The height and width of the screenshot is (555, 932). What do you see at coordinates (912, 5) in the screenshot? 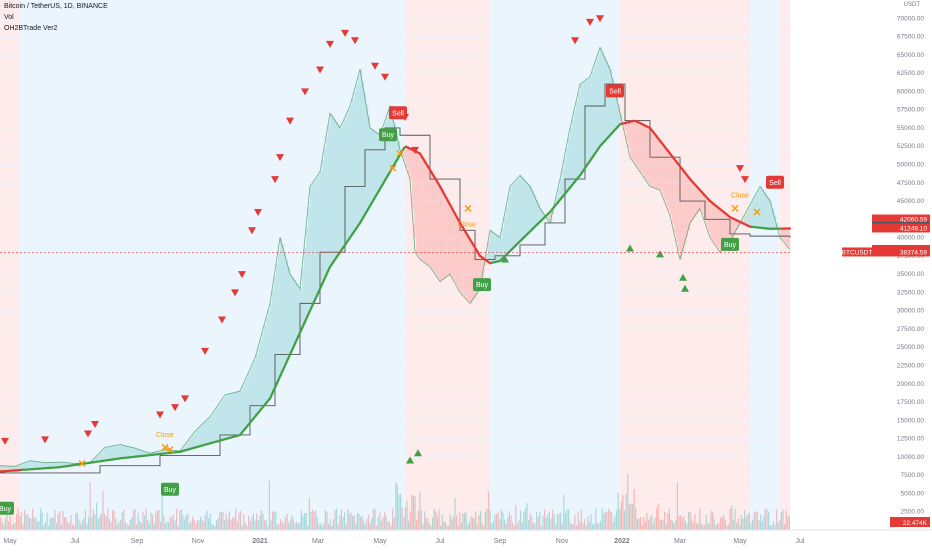
I see `currency-label: USDT` at bounding box center [912, 5].